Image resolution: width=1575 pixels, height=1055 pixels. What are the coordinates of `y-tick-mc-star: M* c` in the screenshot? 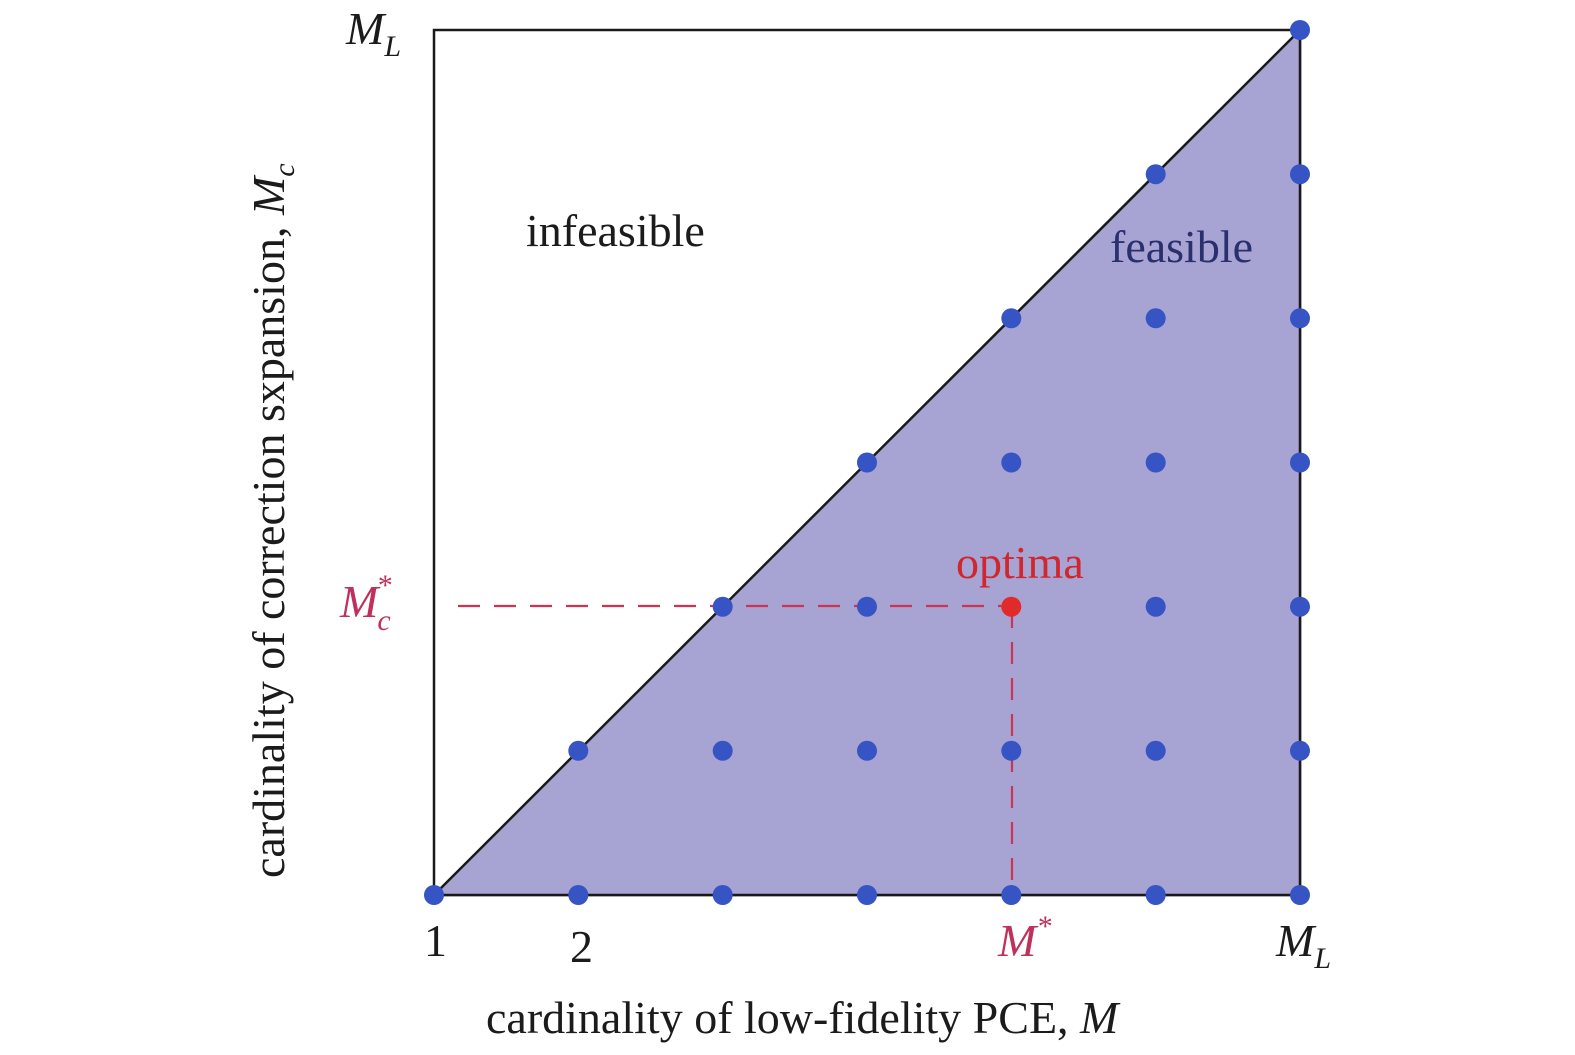 It's located at (365, 603).